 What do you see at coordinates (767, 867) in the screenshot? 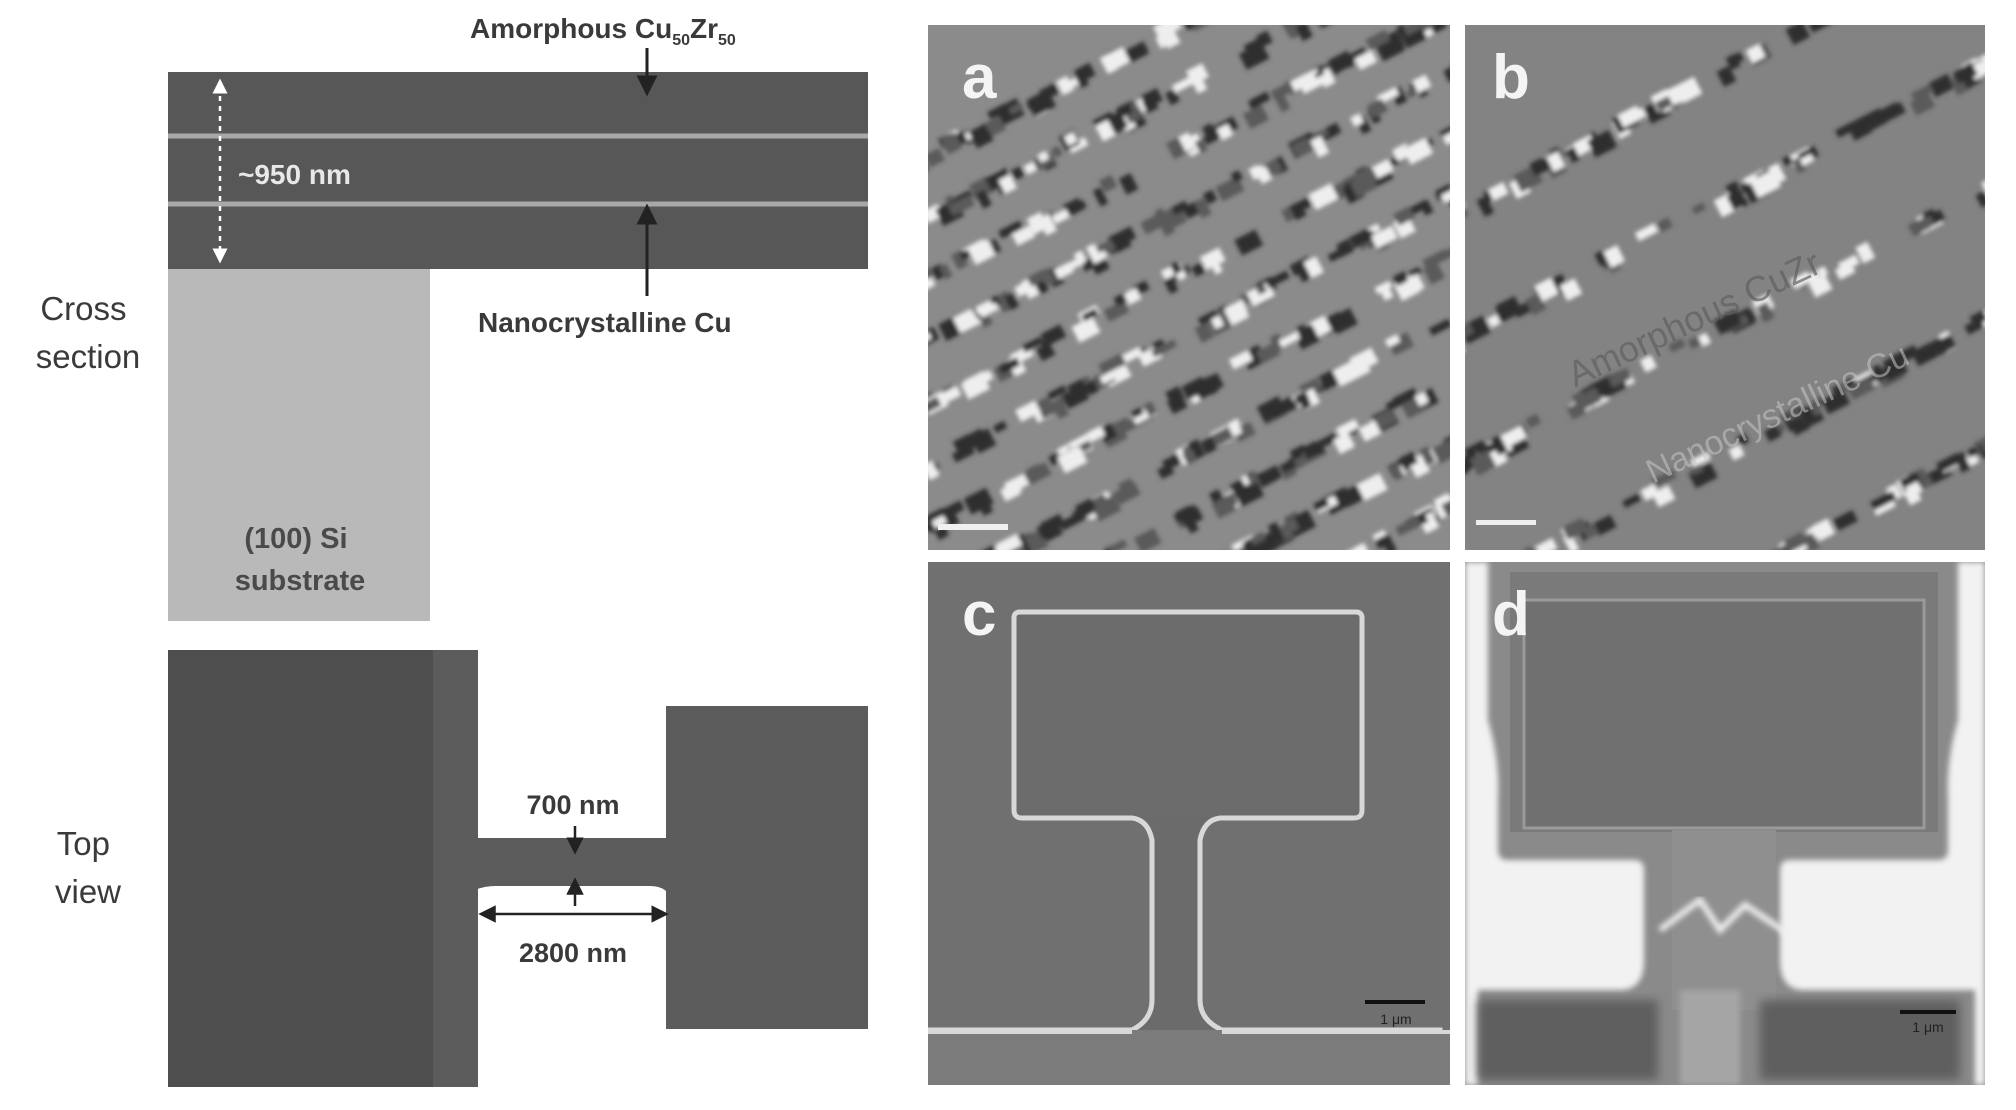
I see `pad-block-top` at bounding box center [767, 867].